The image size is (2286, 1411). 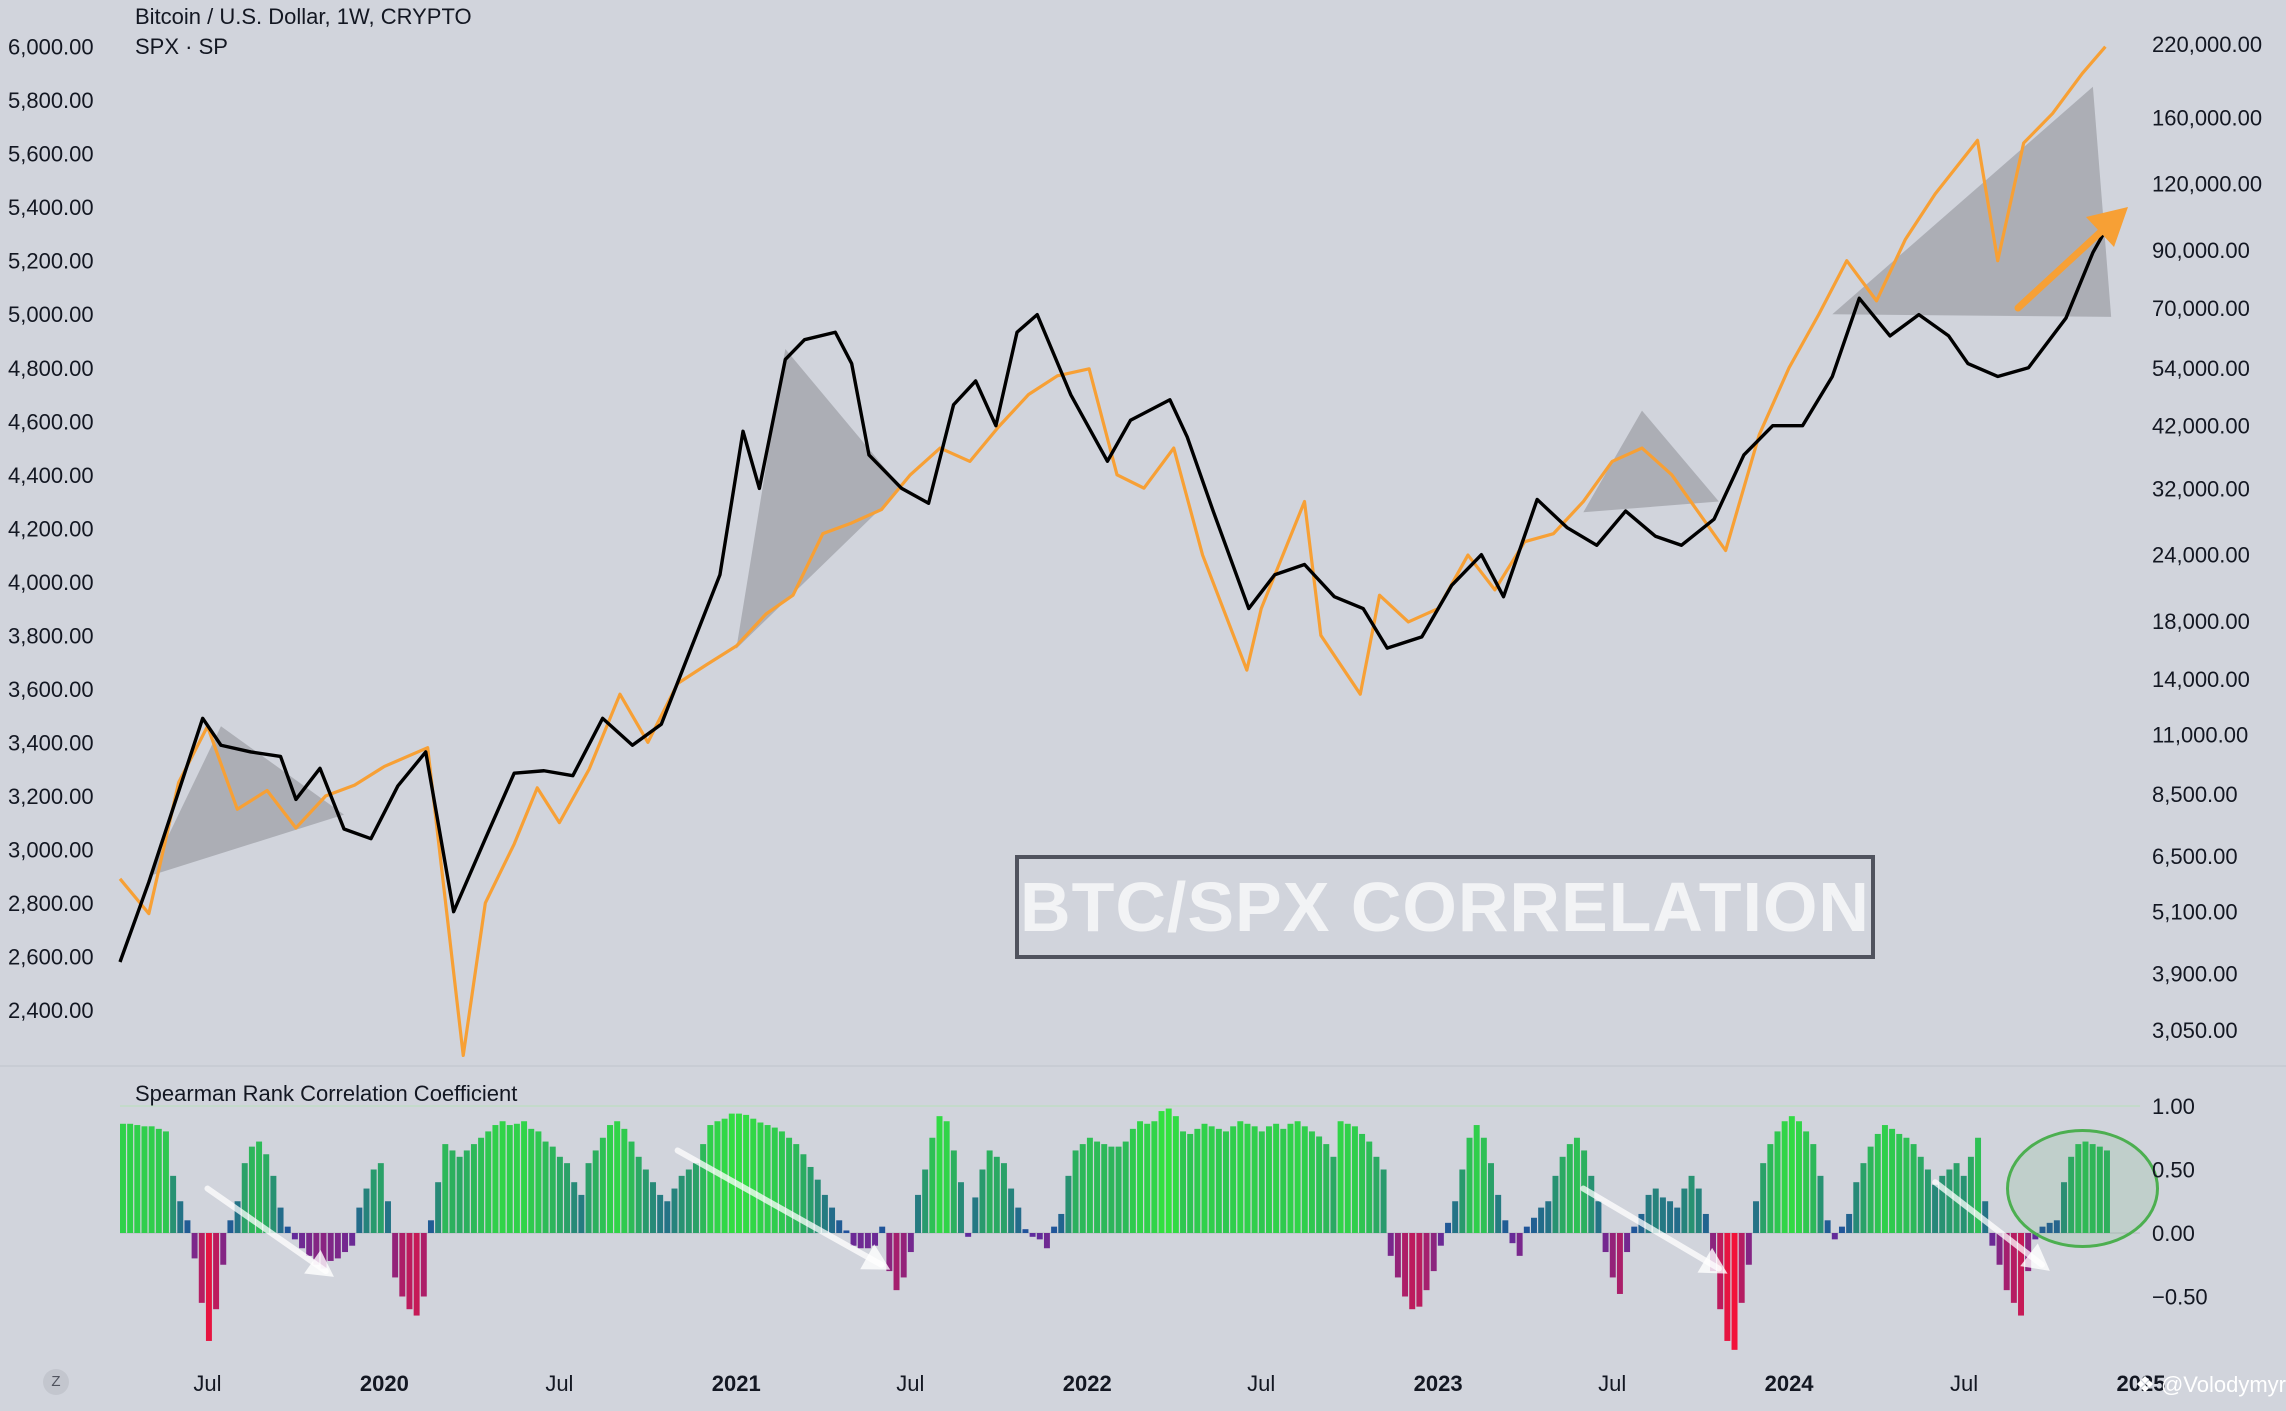 I want to click on left-axis-tick-11: 3,800.00, so click(x=51, y=635).